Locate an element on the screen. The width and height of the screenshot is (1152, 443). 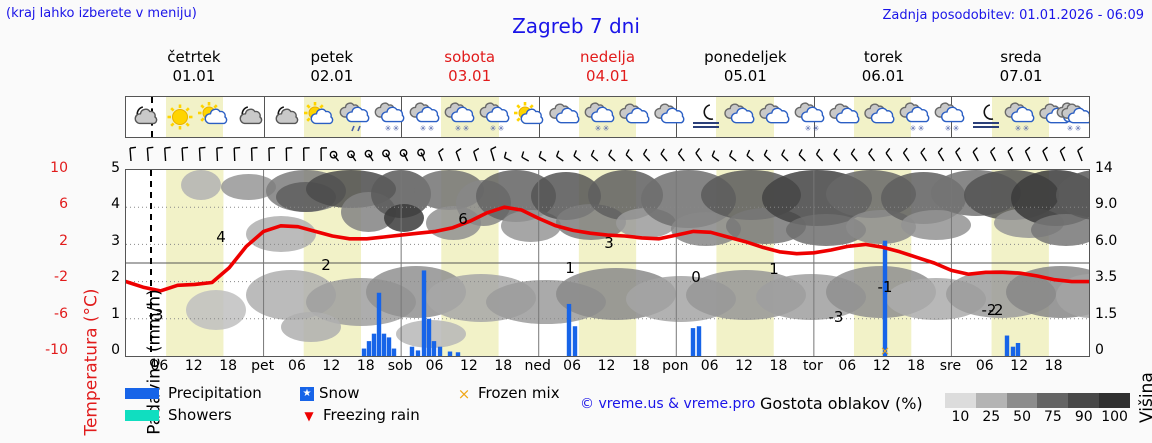
day-header-5: ponedeljek 05.01 is located at coordinates (745, 70).